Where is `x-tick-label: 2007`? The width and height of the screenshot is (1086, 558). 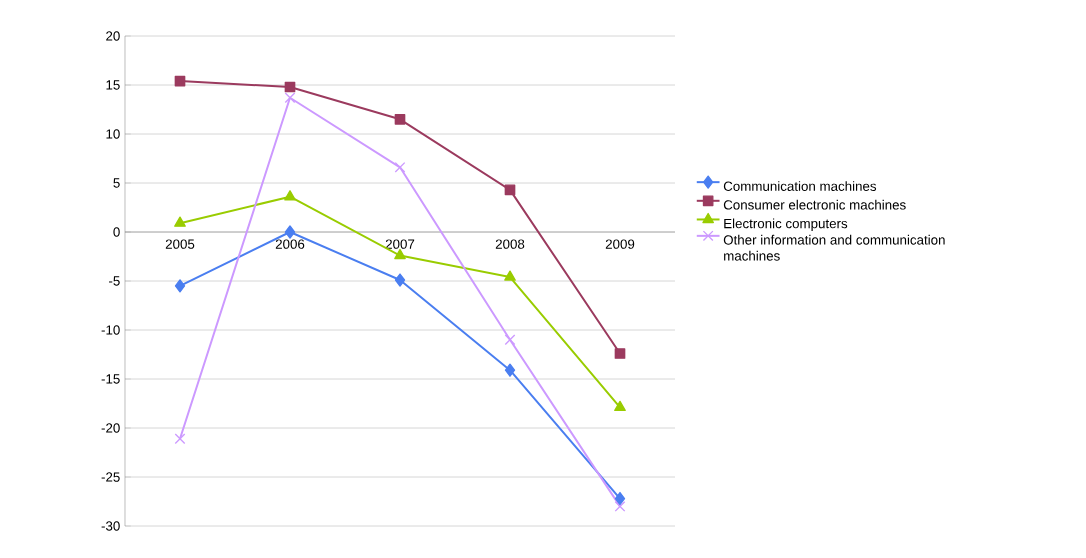 x-tick-label: 2007 is located at coordinates (400, 244).